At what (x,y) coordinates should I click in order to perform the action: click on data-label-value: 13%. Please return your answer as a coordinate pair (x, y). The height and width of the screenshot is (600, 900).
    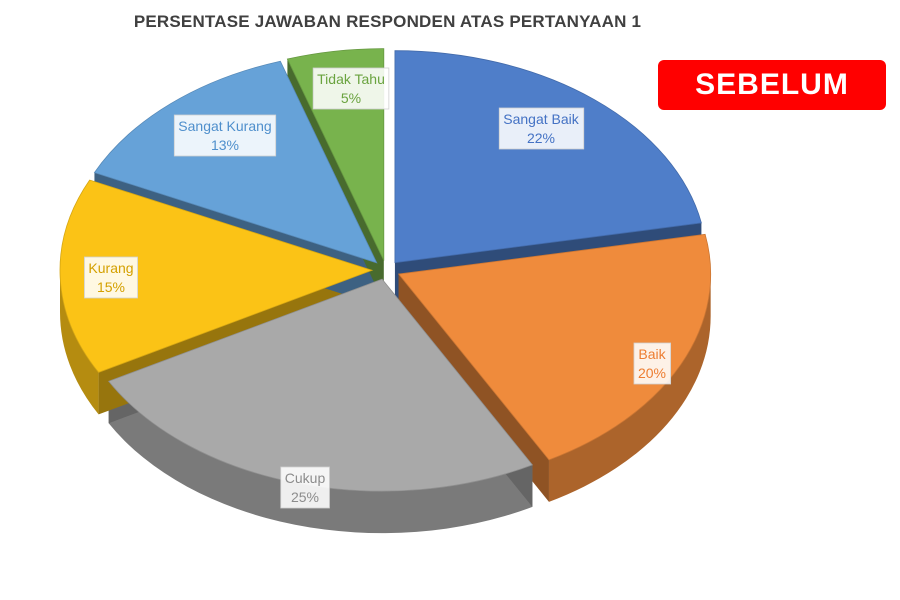
    Looking at the image, I should click on (225, 145).